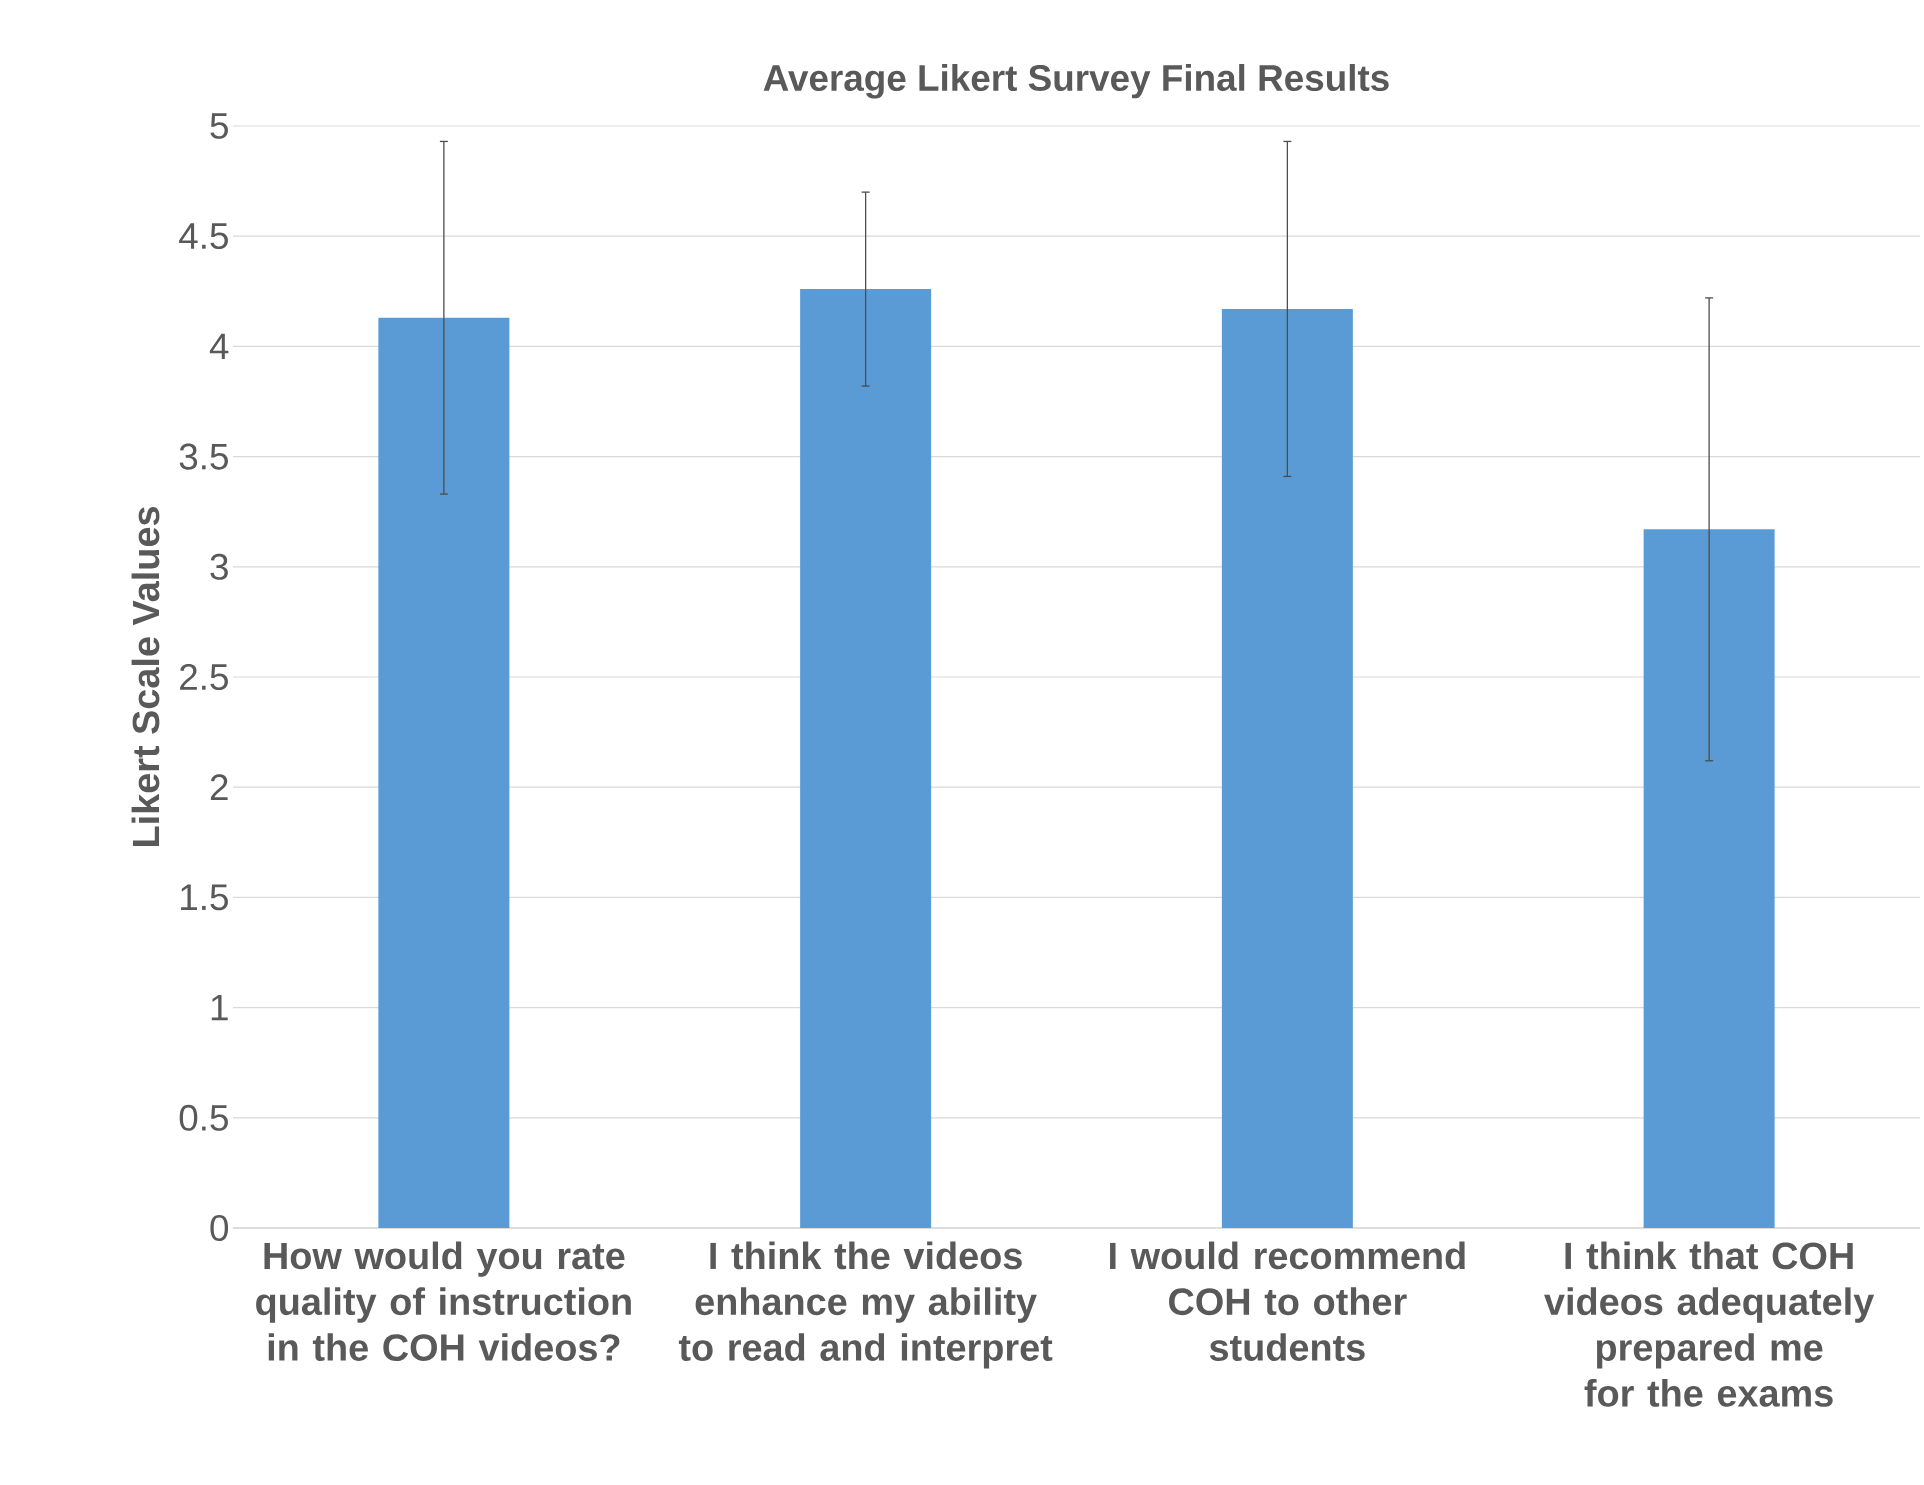  I want to click on y-tick-label: 3.5, so click(203, 456).